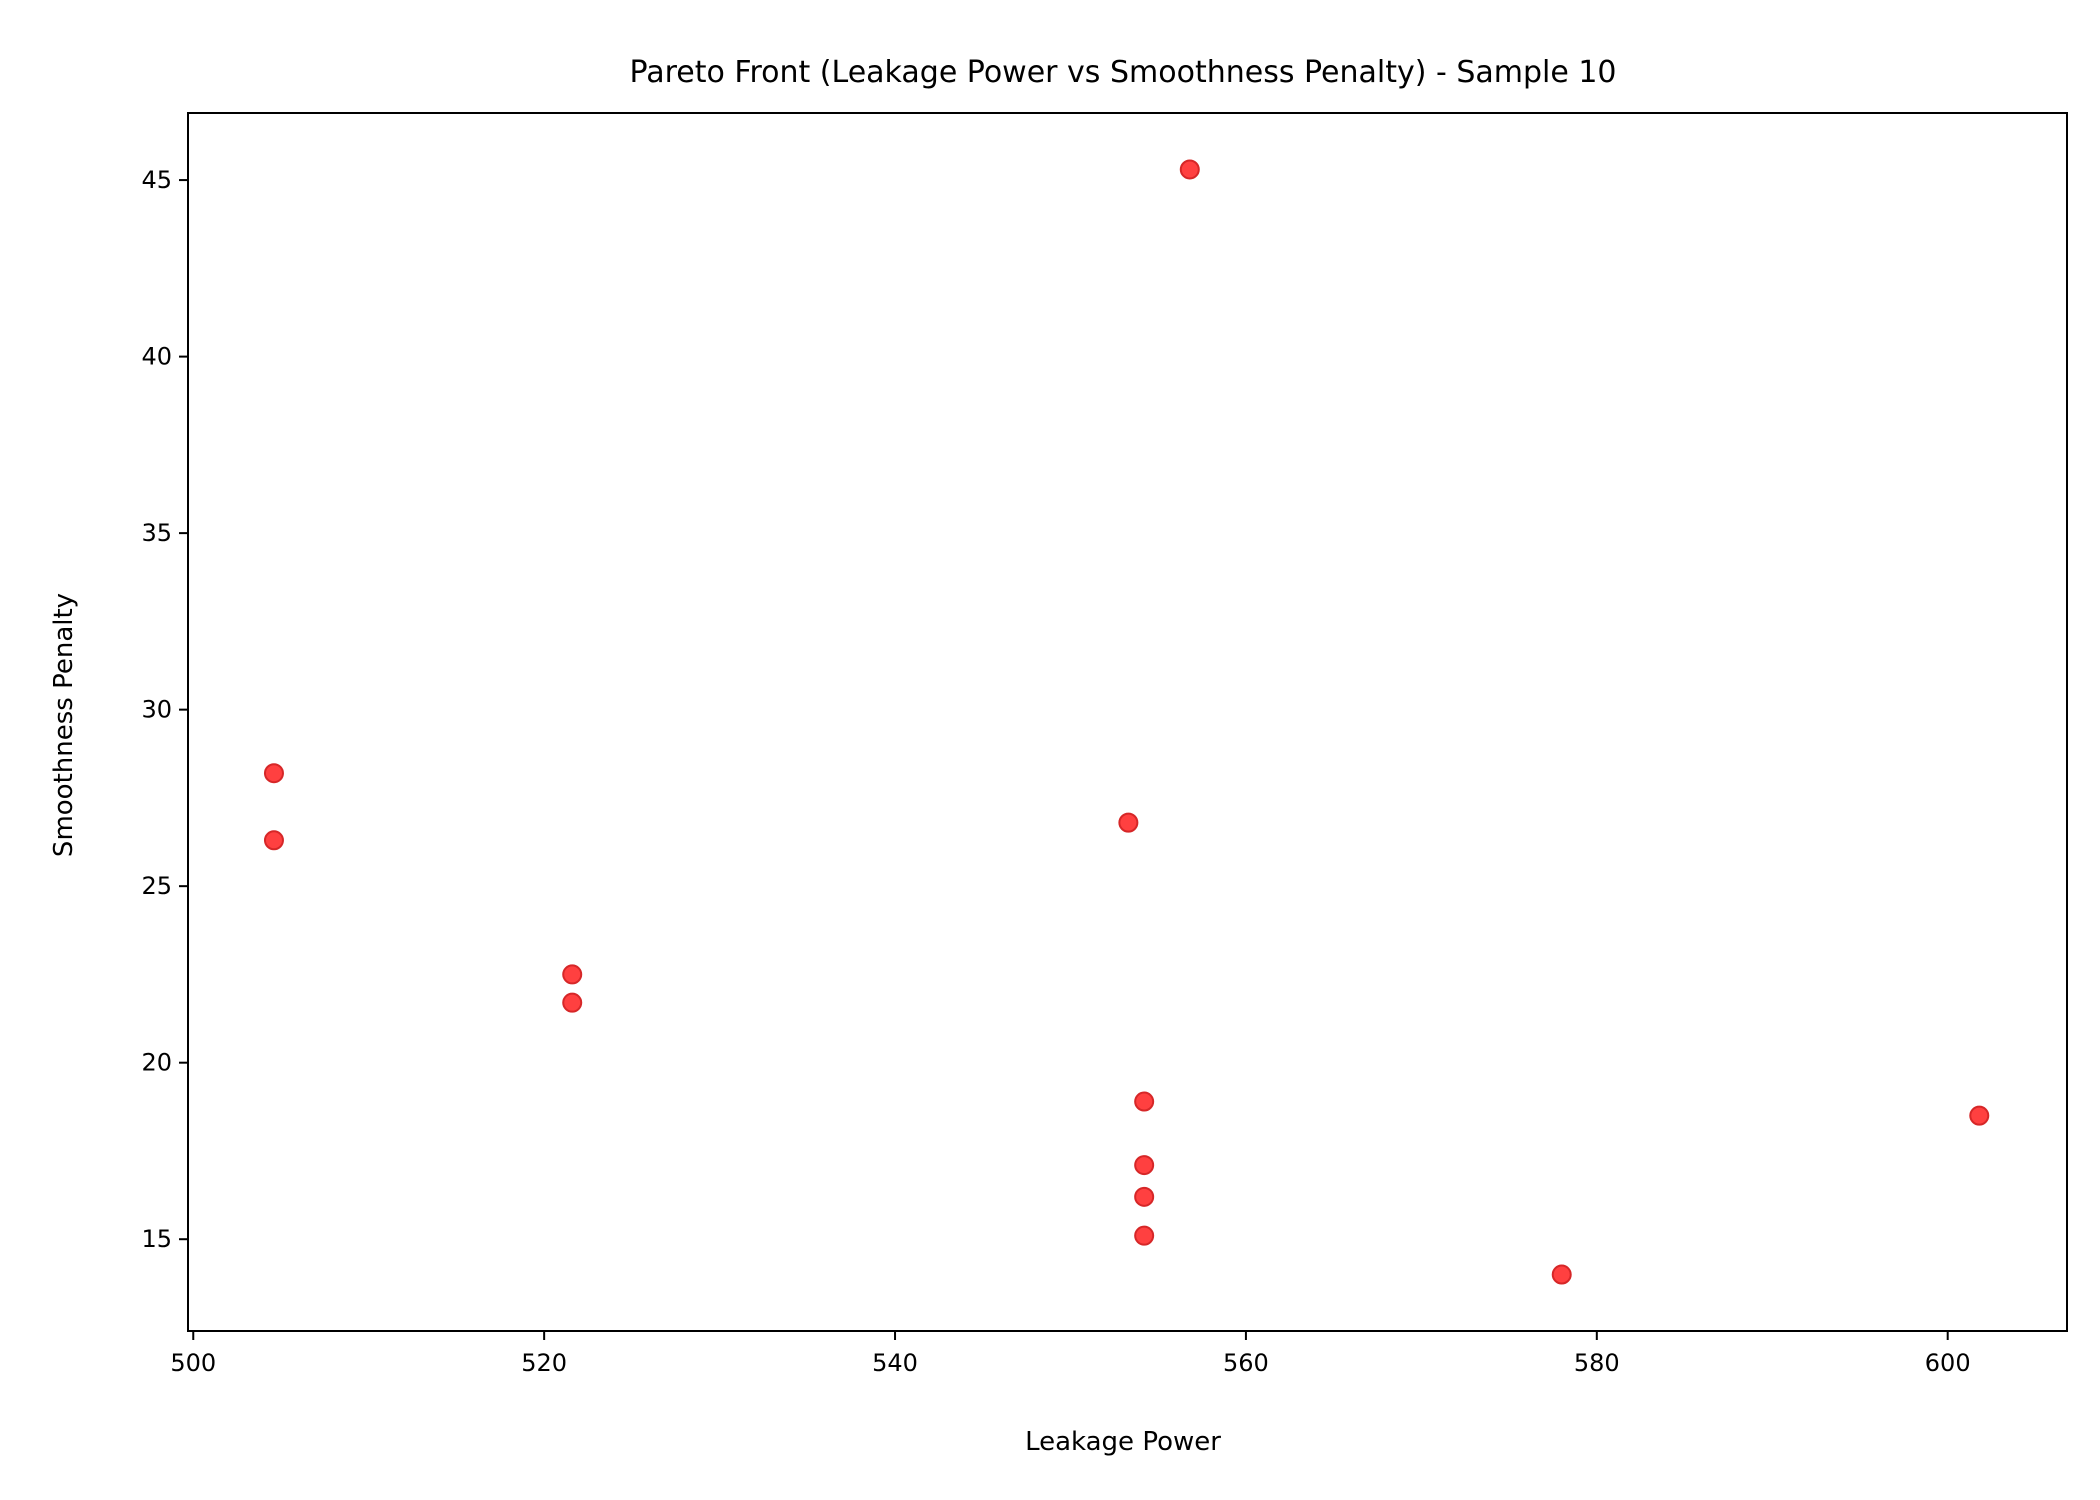 This screenshot has width=2100, height=1500. I want to click on y-tick-label: 40, so click(156, 357).